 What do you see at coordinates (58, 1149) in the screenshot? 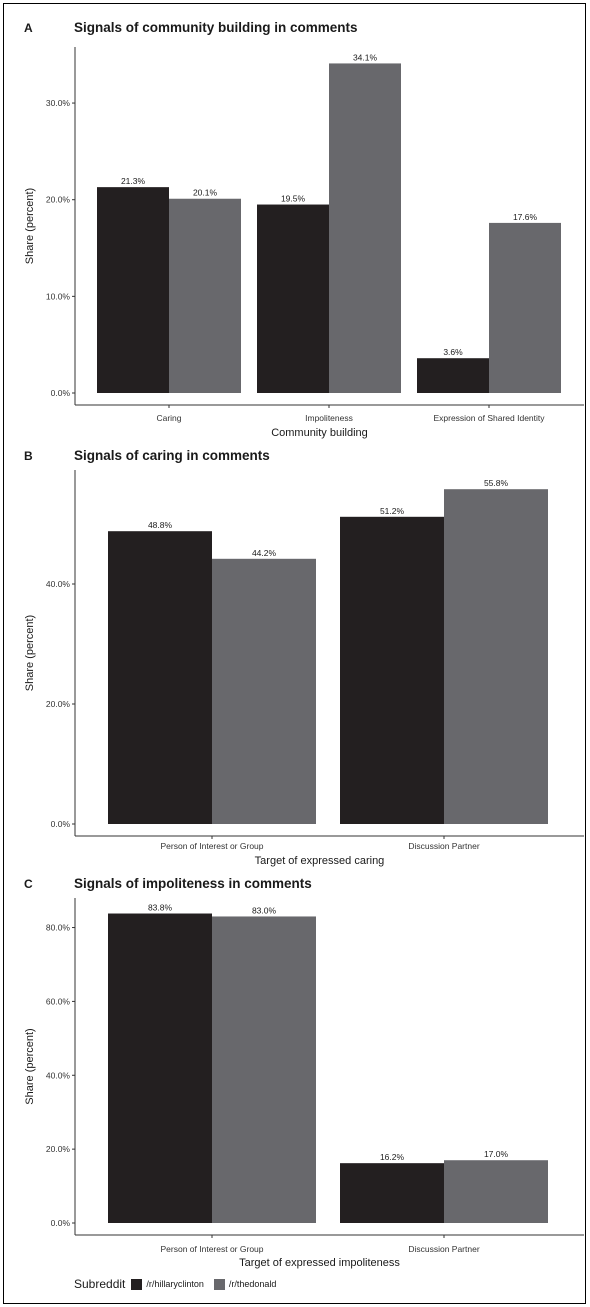
I see `panel-c-y-tick-label: 20.0%` at bounding box center [58, 1149].